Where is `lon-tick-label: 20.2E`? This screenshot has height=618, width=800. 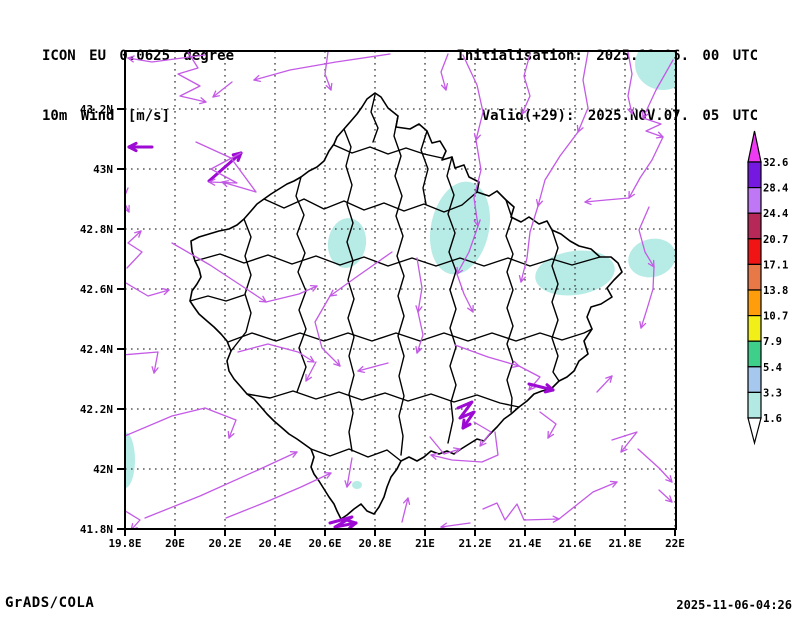 lon-tick-label: 20.2E is located at coordinates (224, 543).